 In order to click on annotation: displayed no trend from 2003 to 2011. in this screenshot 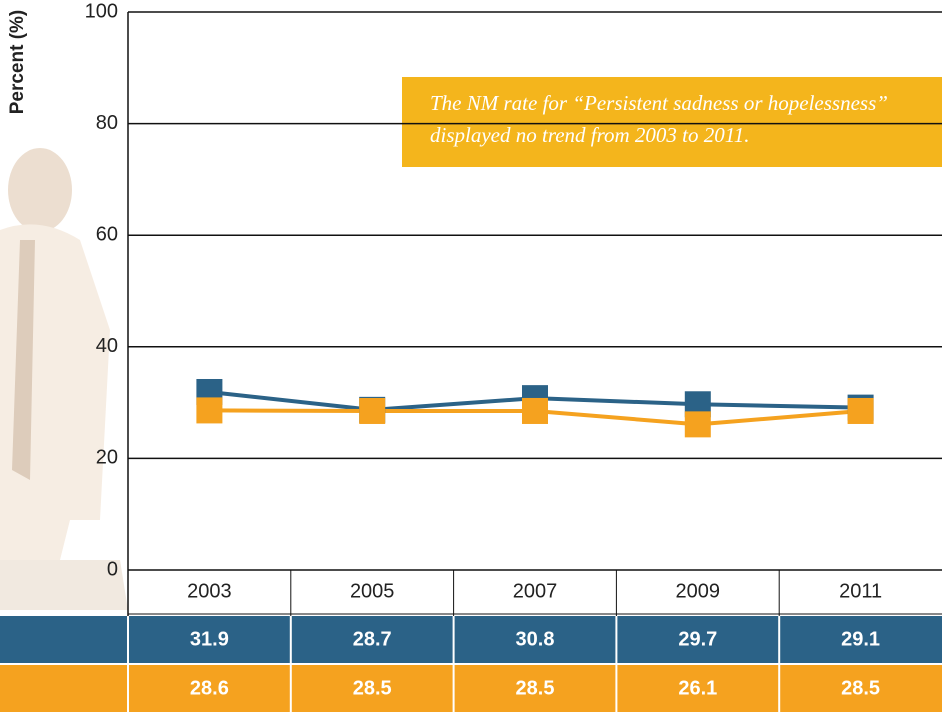, I will do `click(589, 135)`.